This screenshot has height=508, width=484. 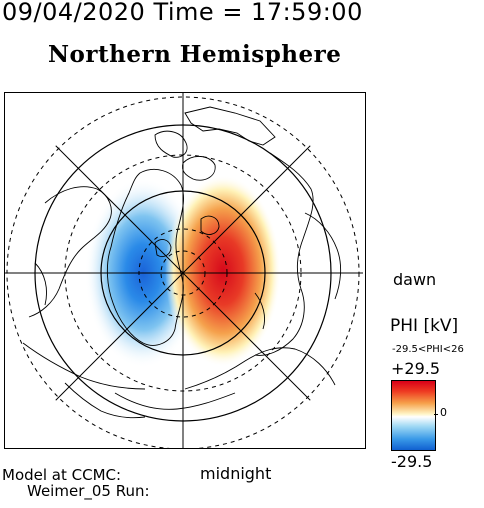 What do you see at coordinates (424, 326) in the screenshot?
I see `colorbar-title: PHI [kV]` at bounding box center [424, 326].